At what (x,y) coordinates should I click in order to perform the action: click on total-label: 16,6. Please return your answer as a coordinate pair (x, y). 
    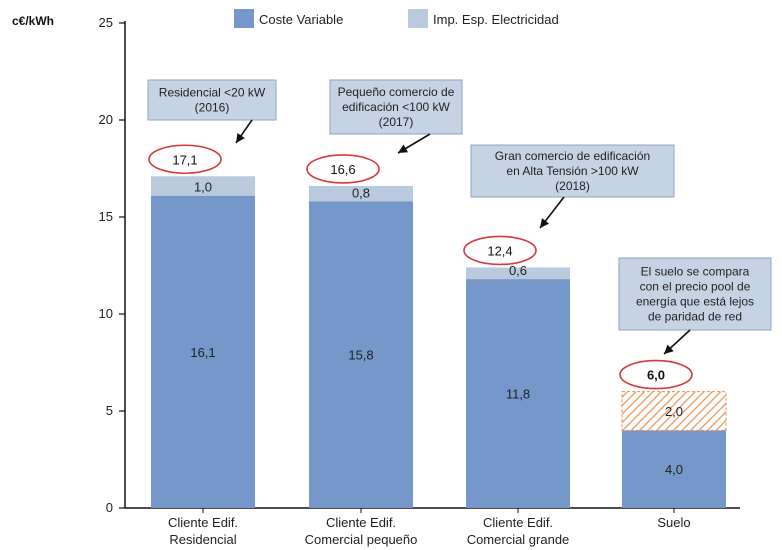
    Looking at the image, I should click on (342, 169).